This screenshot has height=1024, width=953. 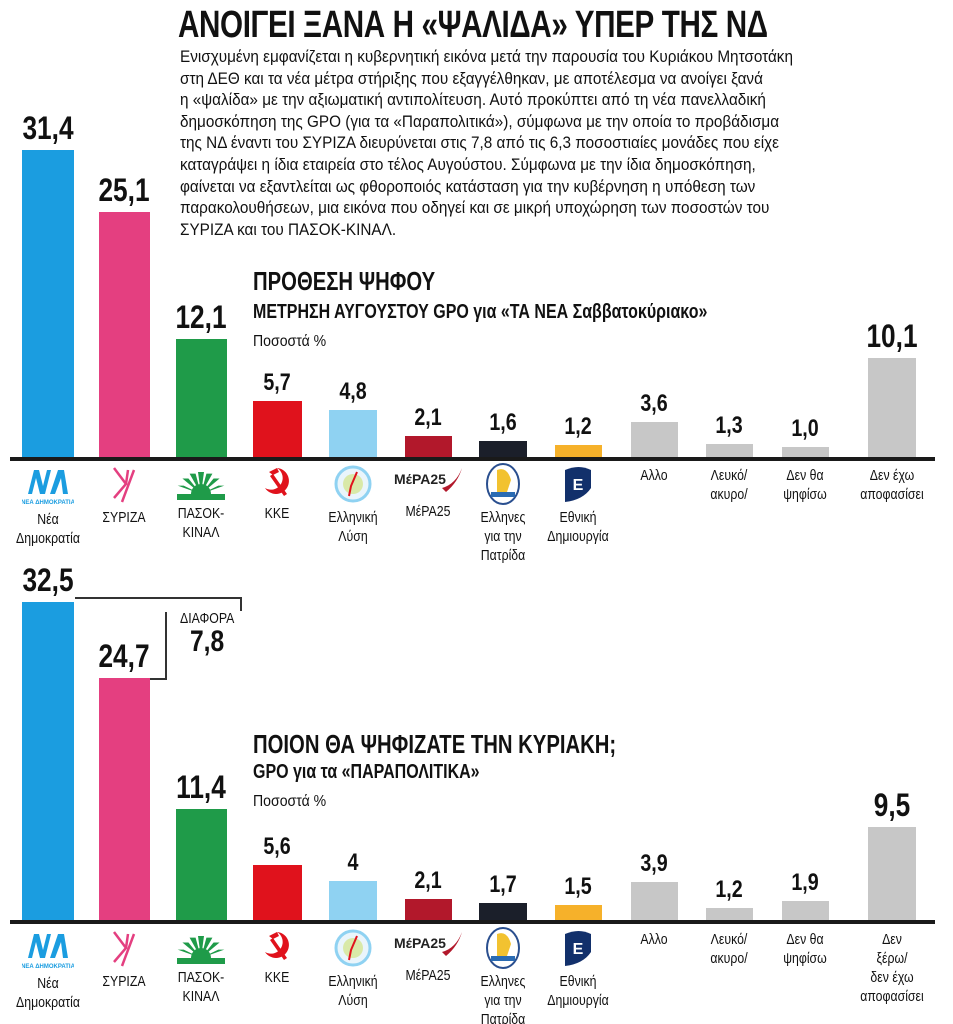 I want to click on value-label-den_exo: 9,5, so click(x=892, y=805).